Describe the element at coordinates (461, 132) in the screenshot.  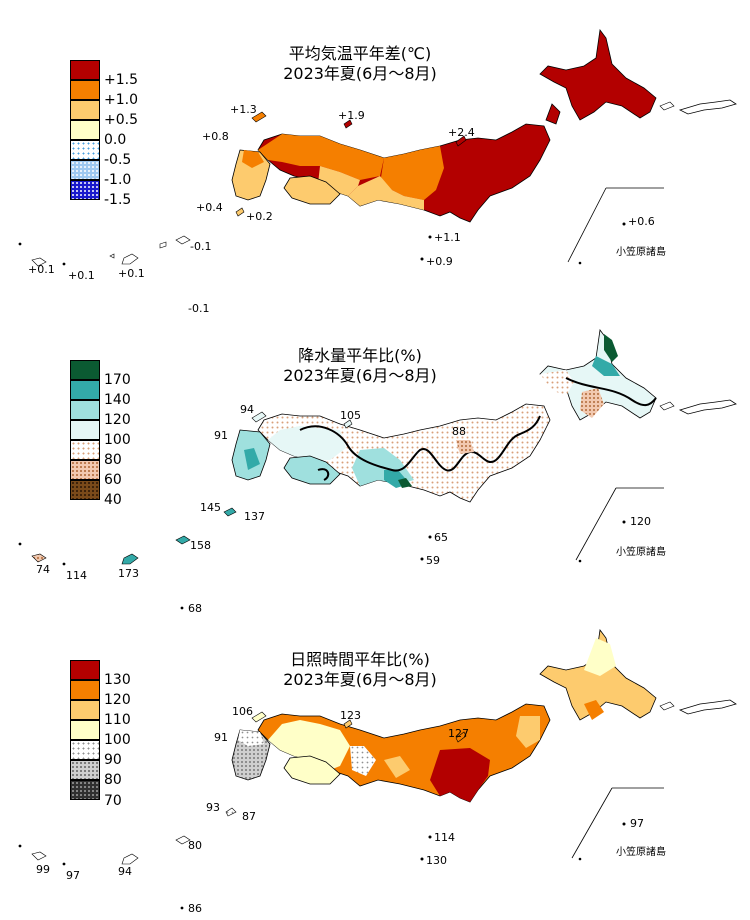
I see `station-label: +2.4` at that location.